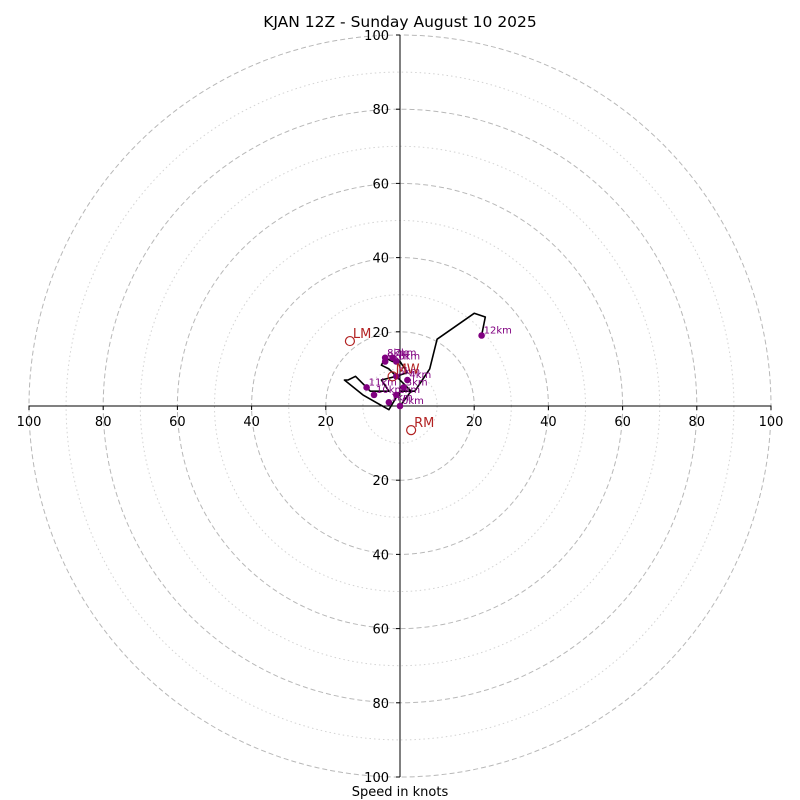 This screenshot has width=800, height=800. I want to click on height-point-label: 11km, so click(383, 382).